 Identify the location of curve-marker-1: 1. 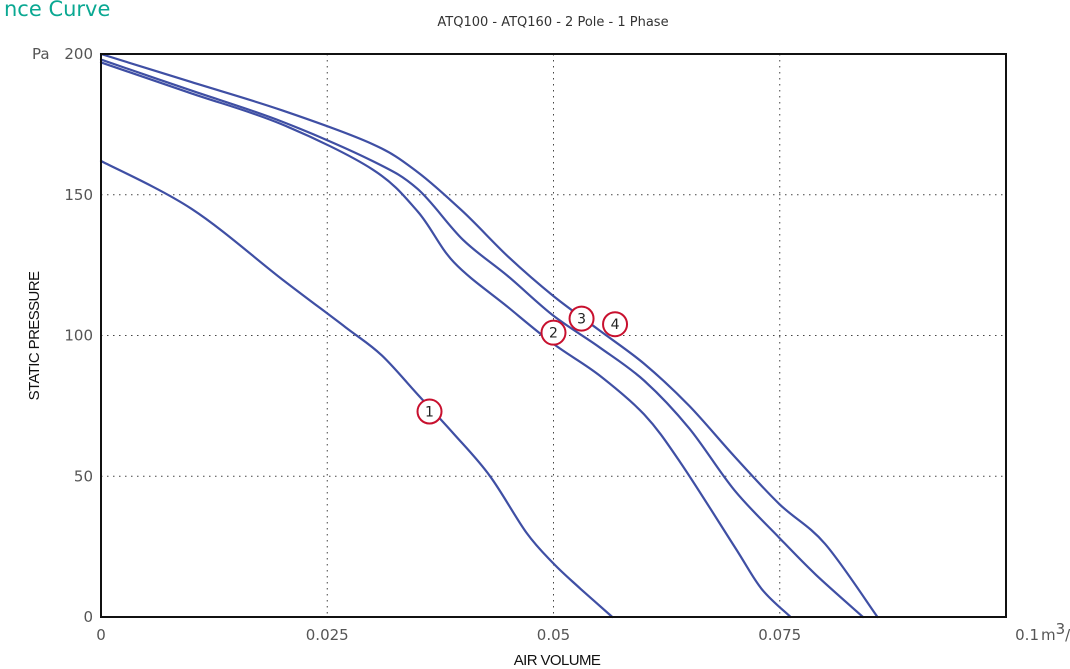
(429, 411).